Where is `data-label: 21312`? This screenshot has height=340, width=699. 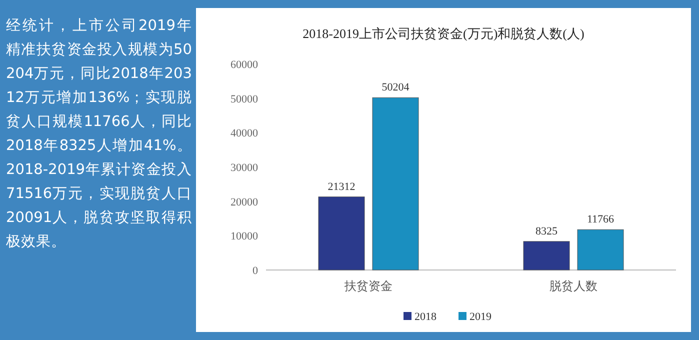 data-label: 21312 is located at coordinates (342, 186).